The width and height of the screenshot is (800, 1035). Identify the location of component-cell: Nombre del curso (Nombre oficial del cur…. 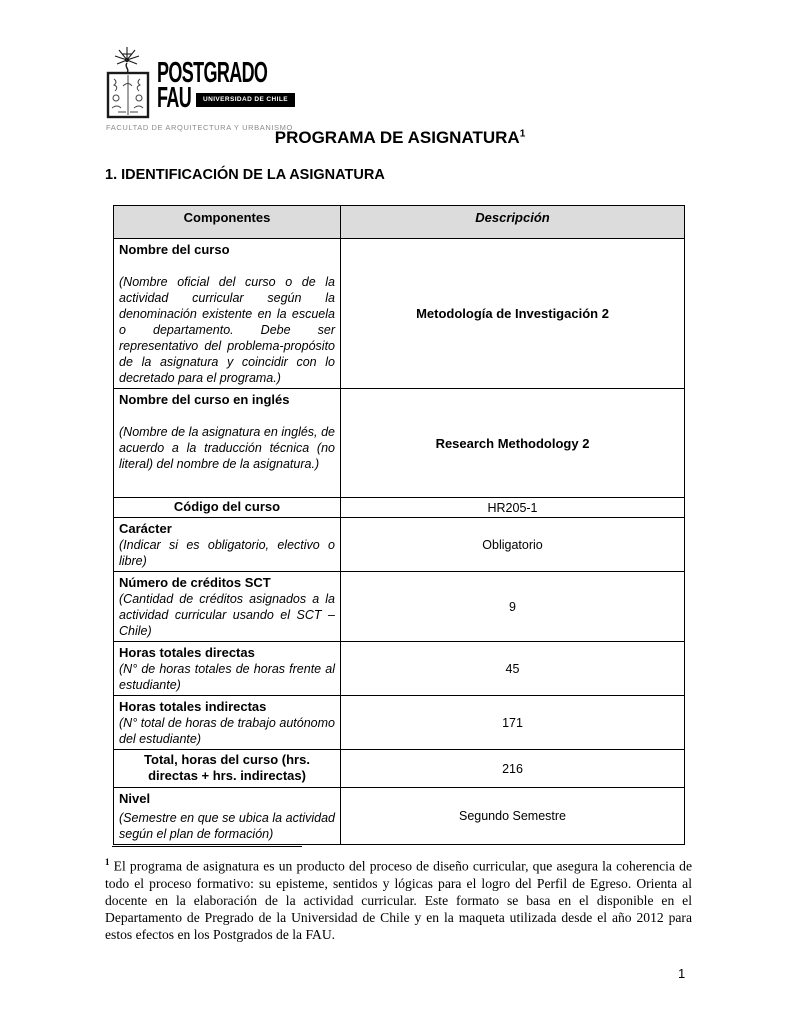
(227, 313).